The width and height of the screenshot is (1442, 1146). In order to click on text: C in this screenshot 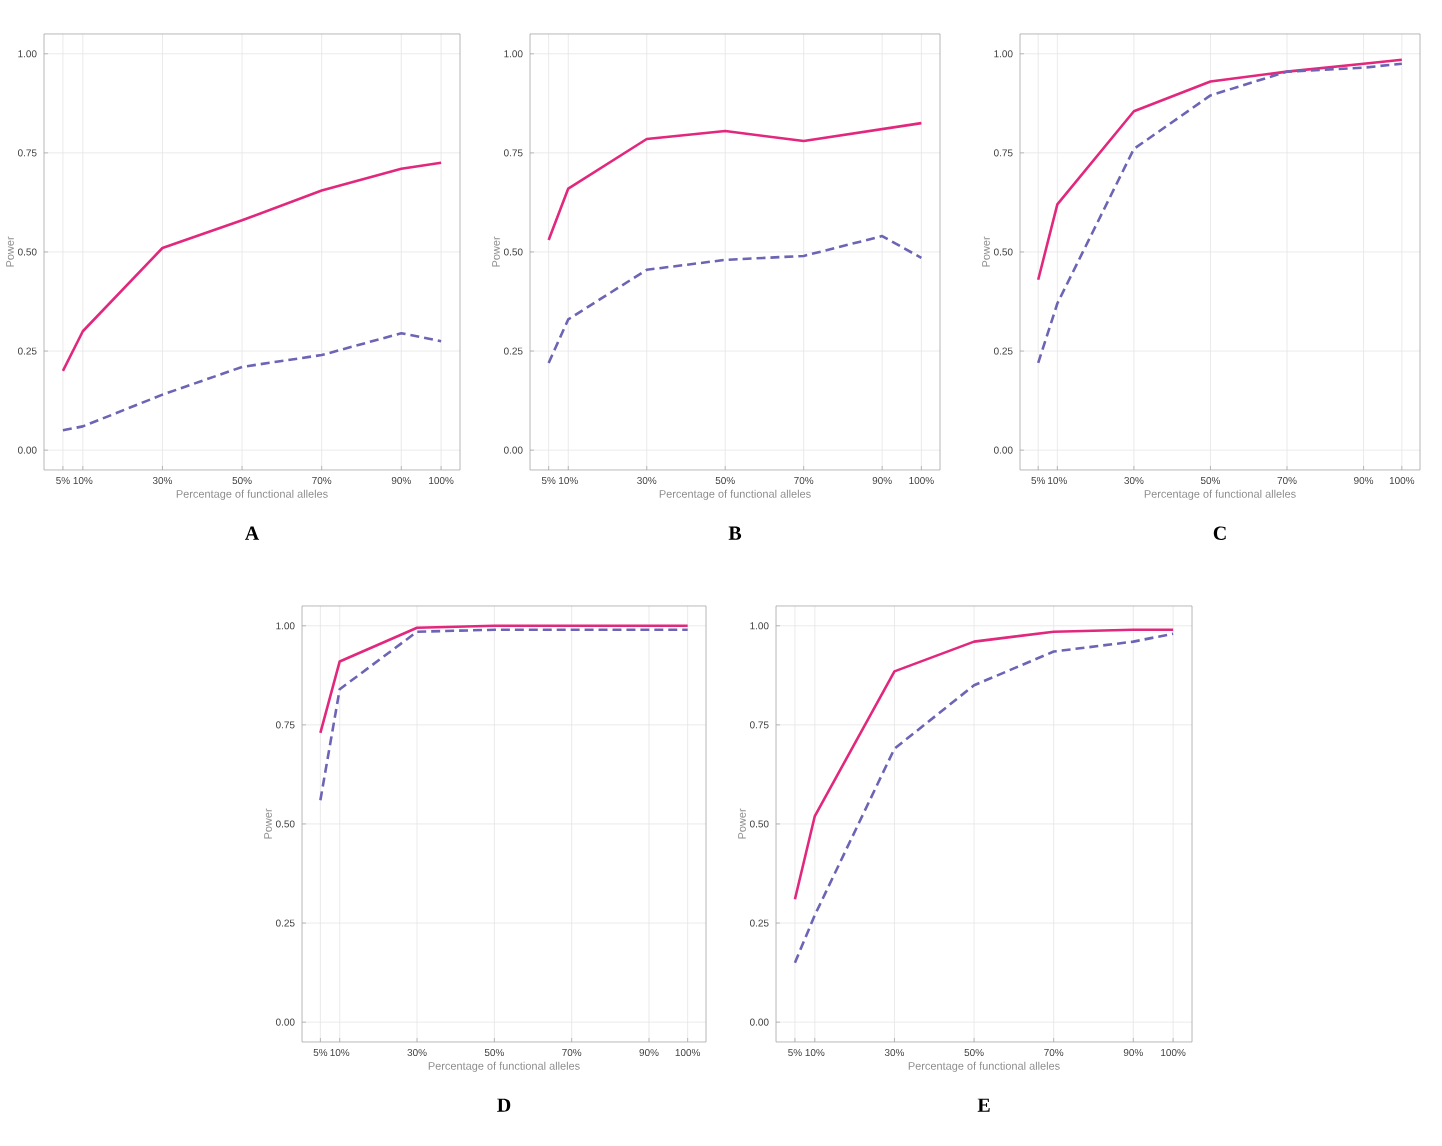, I will do `click(1219, 533)`.